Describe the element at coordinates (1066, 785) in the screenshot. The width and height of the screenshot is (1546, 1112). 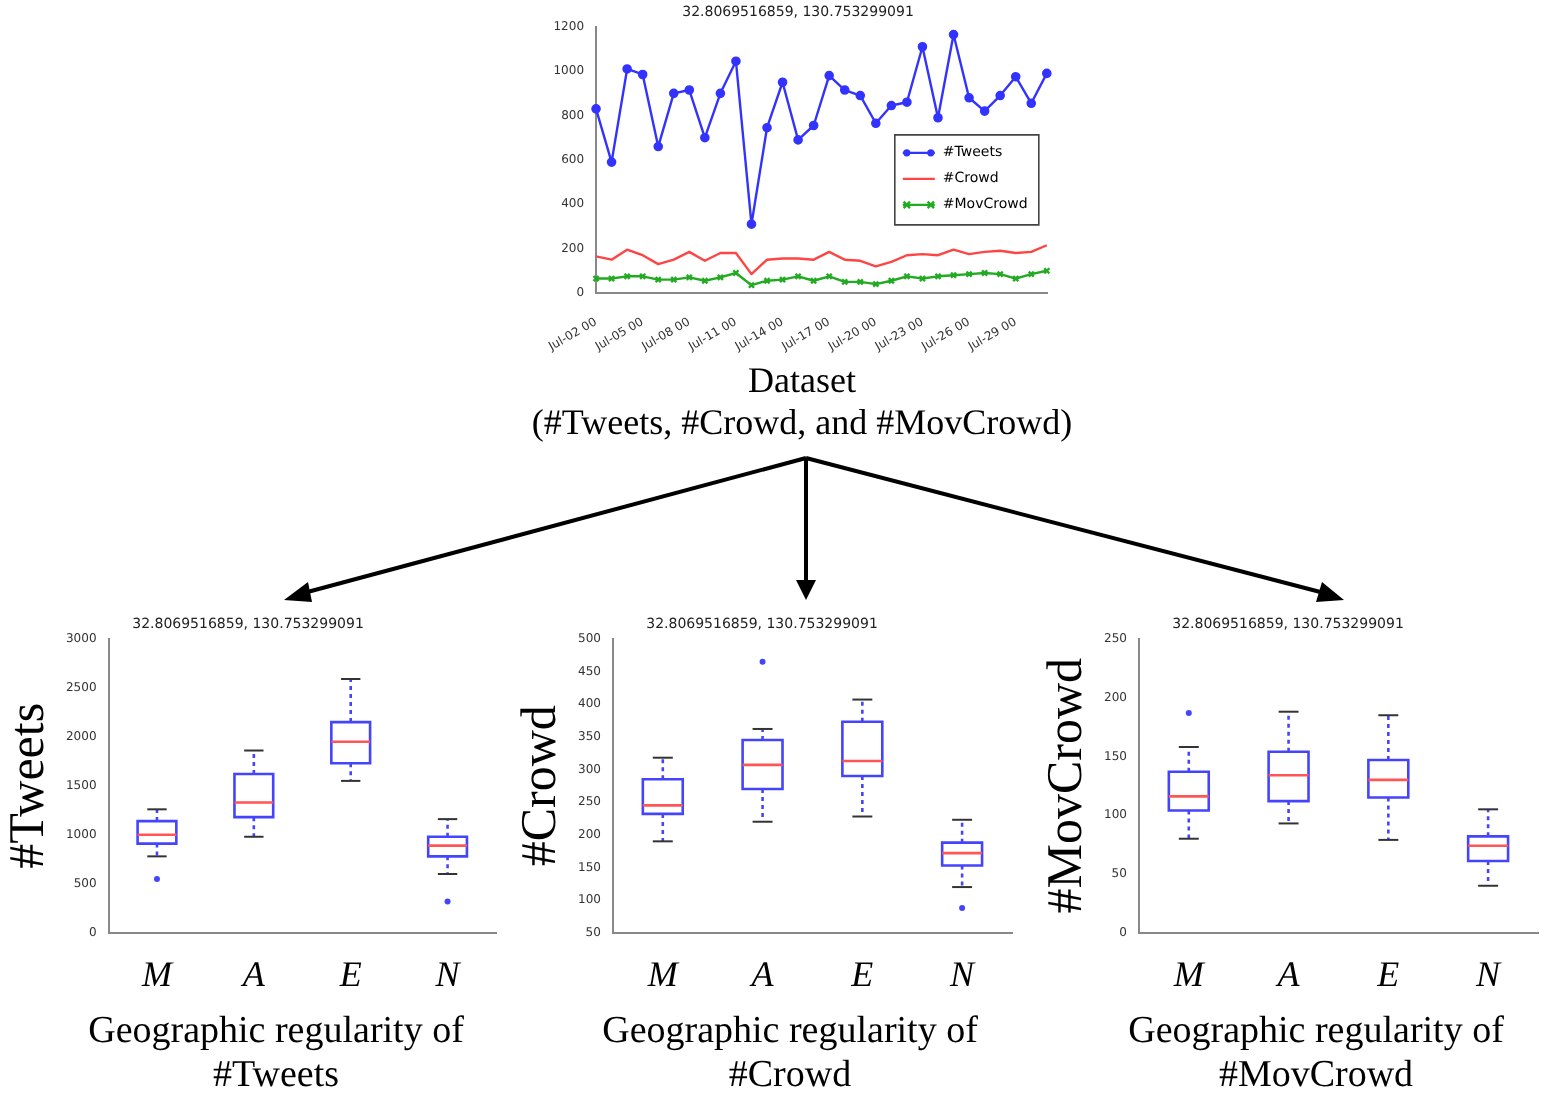
I see `y-axis-title: #MovCrowd` at that location.